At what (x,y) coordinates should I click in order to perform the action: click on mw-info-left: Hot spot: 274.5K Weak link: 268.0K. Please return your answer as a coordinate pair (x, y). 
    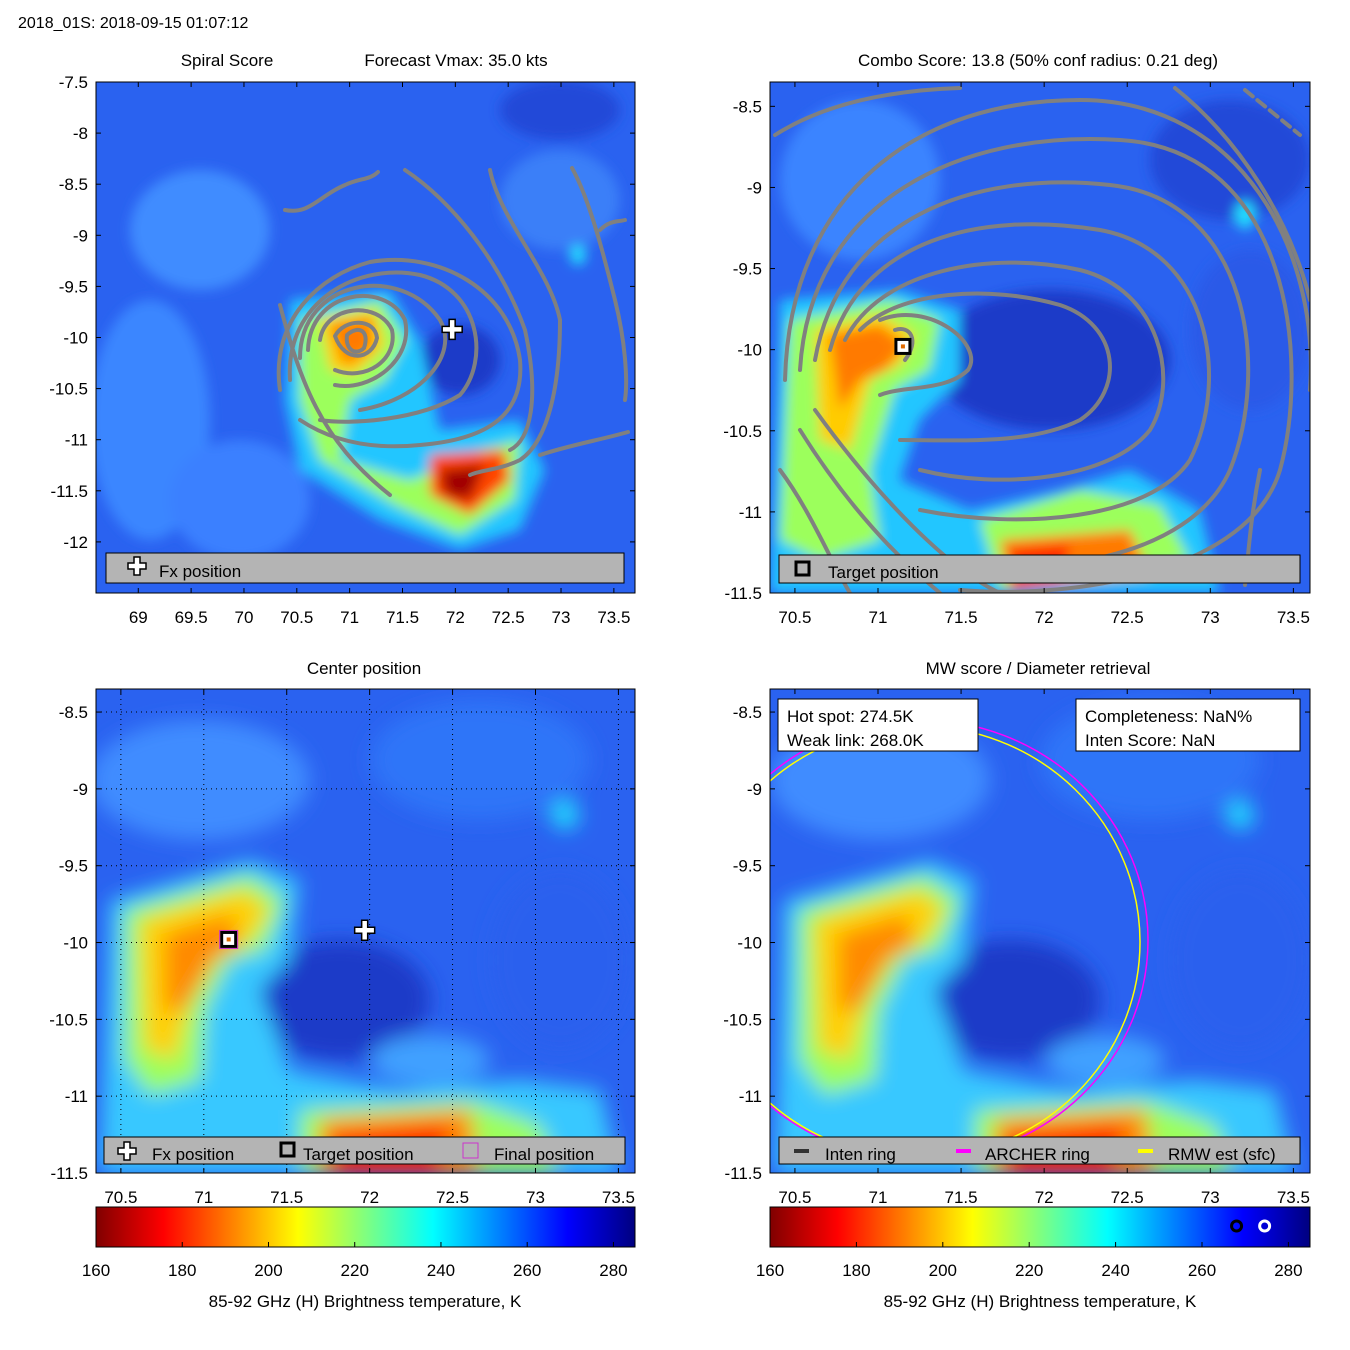
    Looking at the image, I should click on (878, 725).